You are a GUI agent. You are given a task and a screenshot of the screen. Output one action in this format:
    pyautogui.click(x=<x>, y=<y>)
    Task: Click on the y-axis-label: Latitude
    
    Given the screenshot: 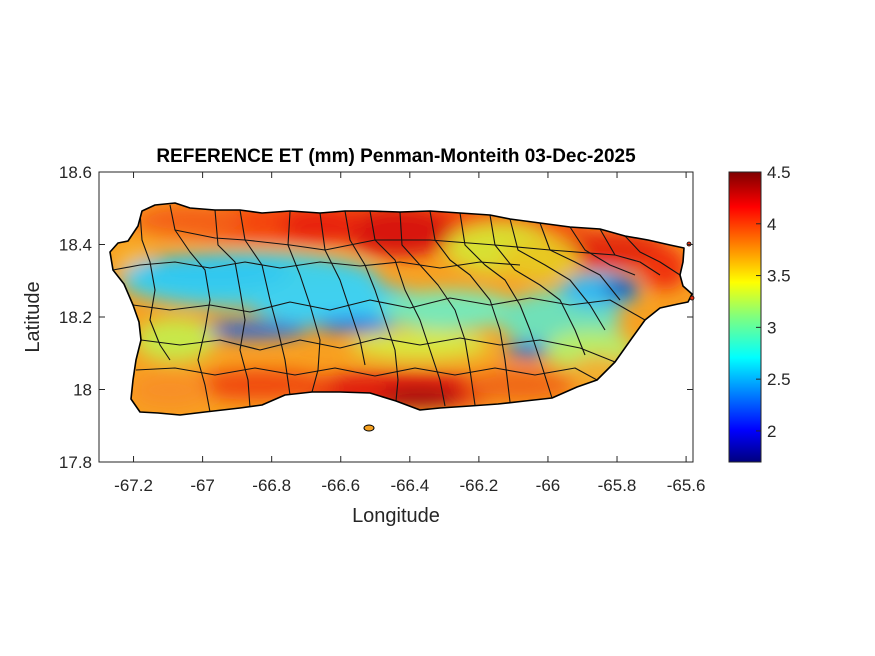 What is the action you would take?
    pyautogui.click(x=33, y=316)
    